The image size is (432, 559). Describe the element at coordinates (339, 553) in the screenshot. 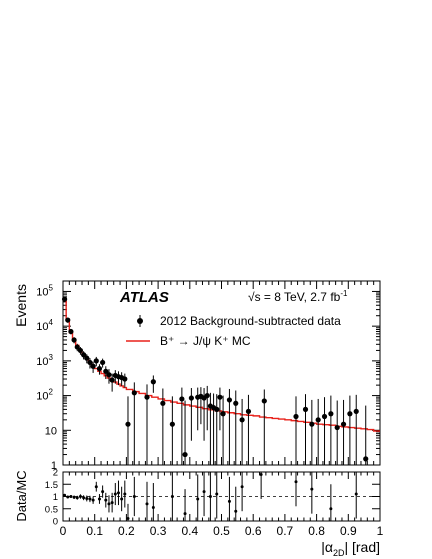

I see `x-axis-label-sub: 2D` at that location.